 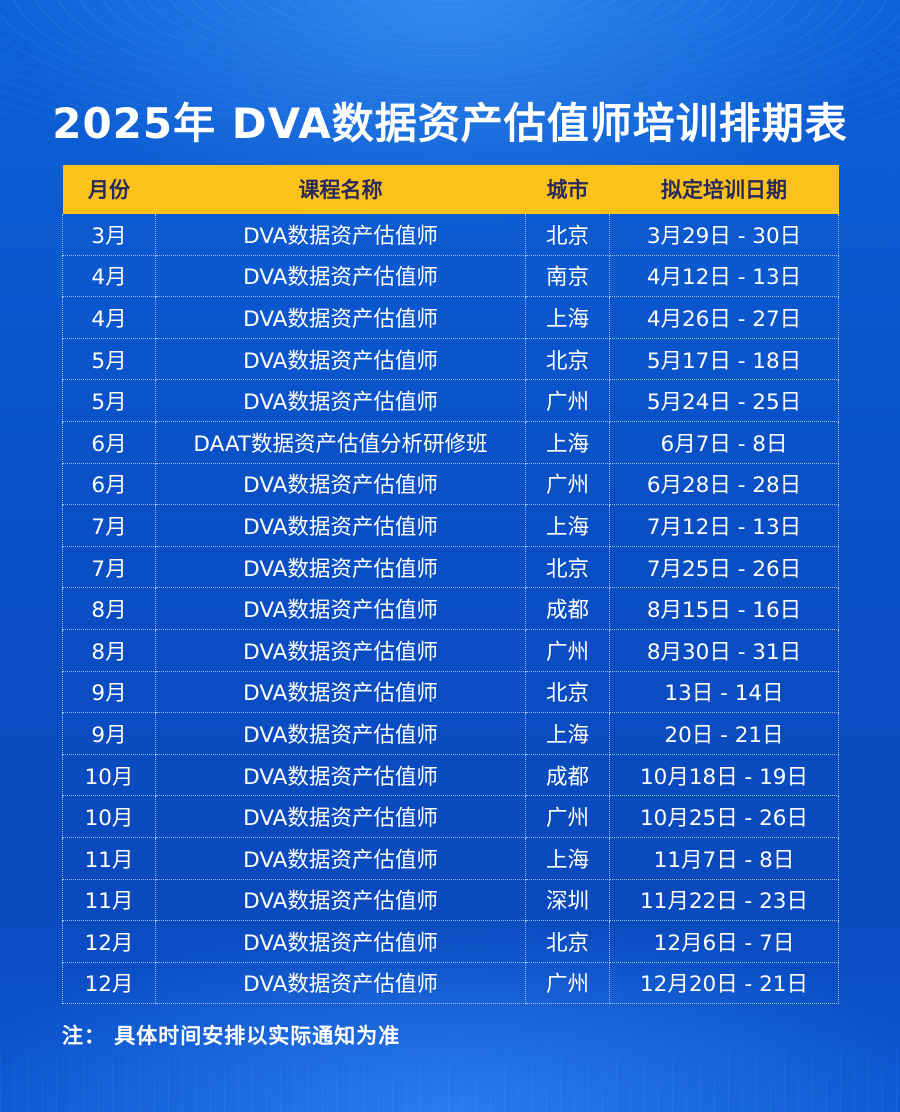 I want to click on header-city: 城市, so click(x=567, y=189).